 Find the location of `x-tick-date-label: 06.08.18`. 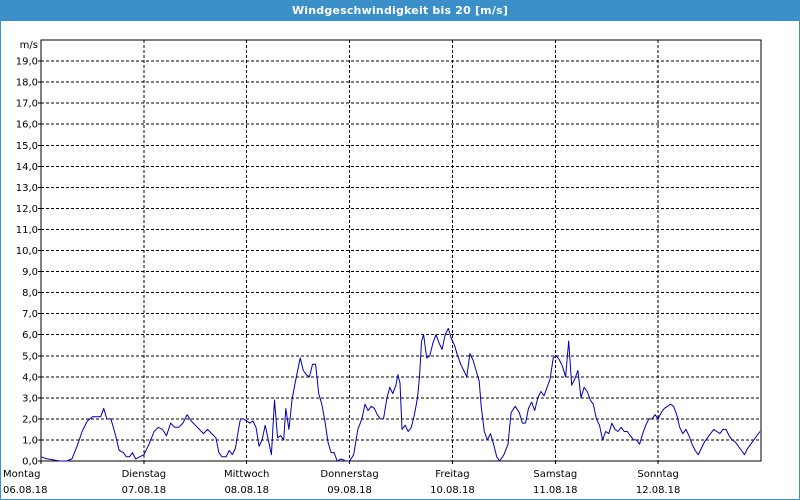

x-tick-date-label: 06.08.18 is located at coordinates (25, 490).